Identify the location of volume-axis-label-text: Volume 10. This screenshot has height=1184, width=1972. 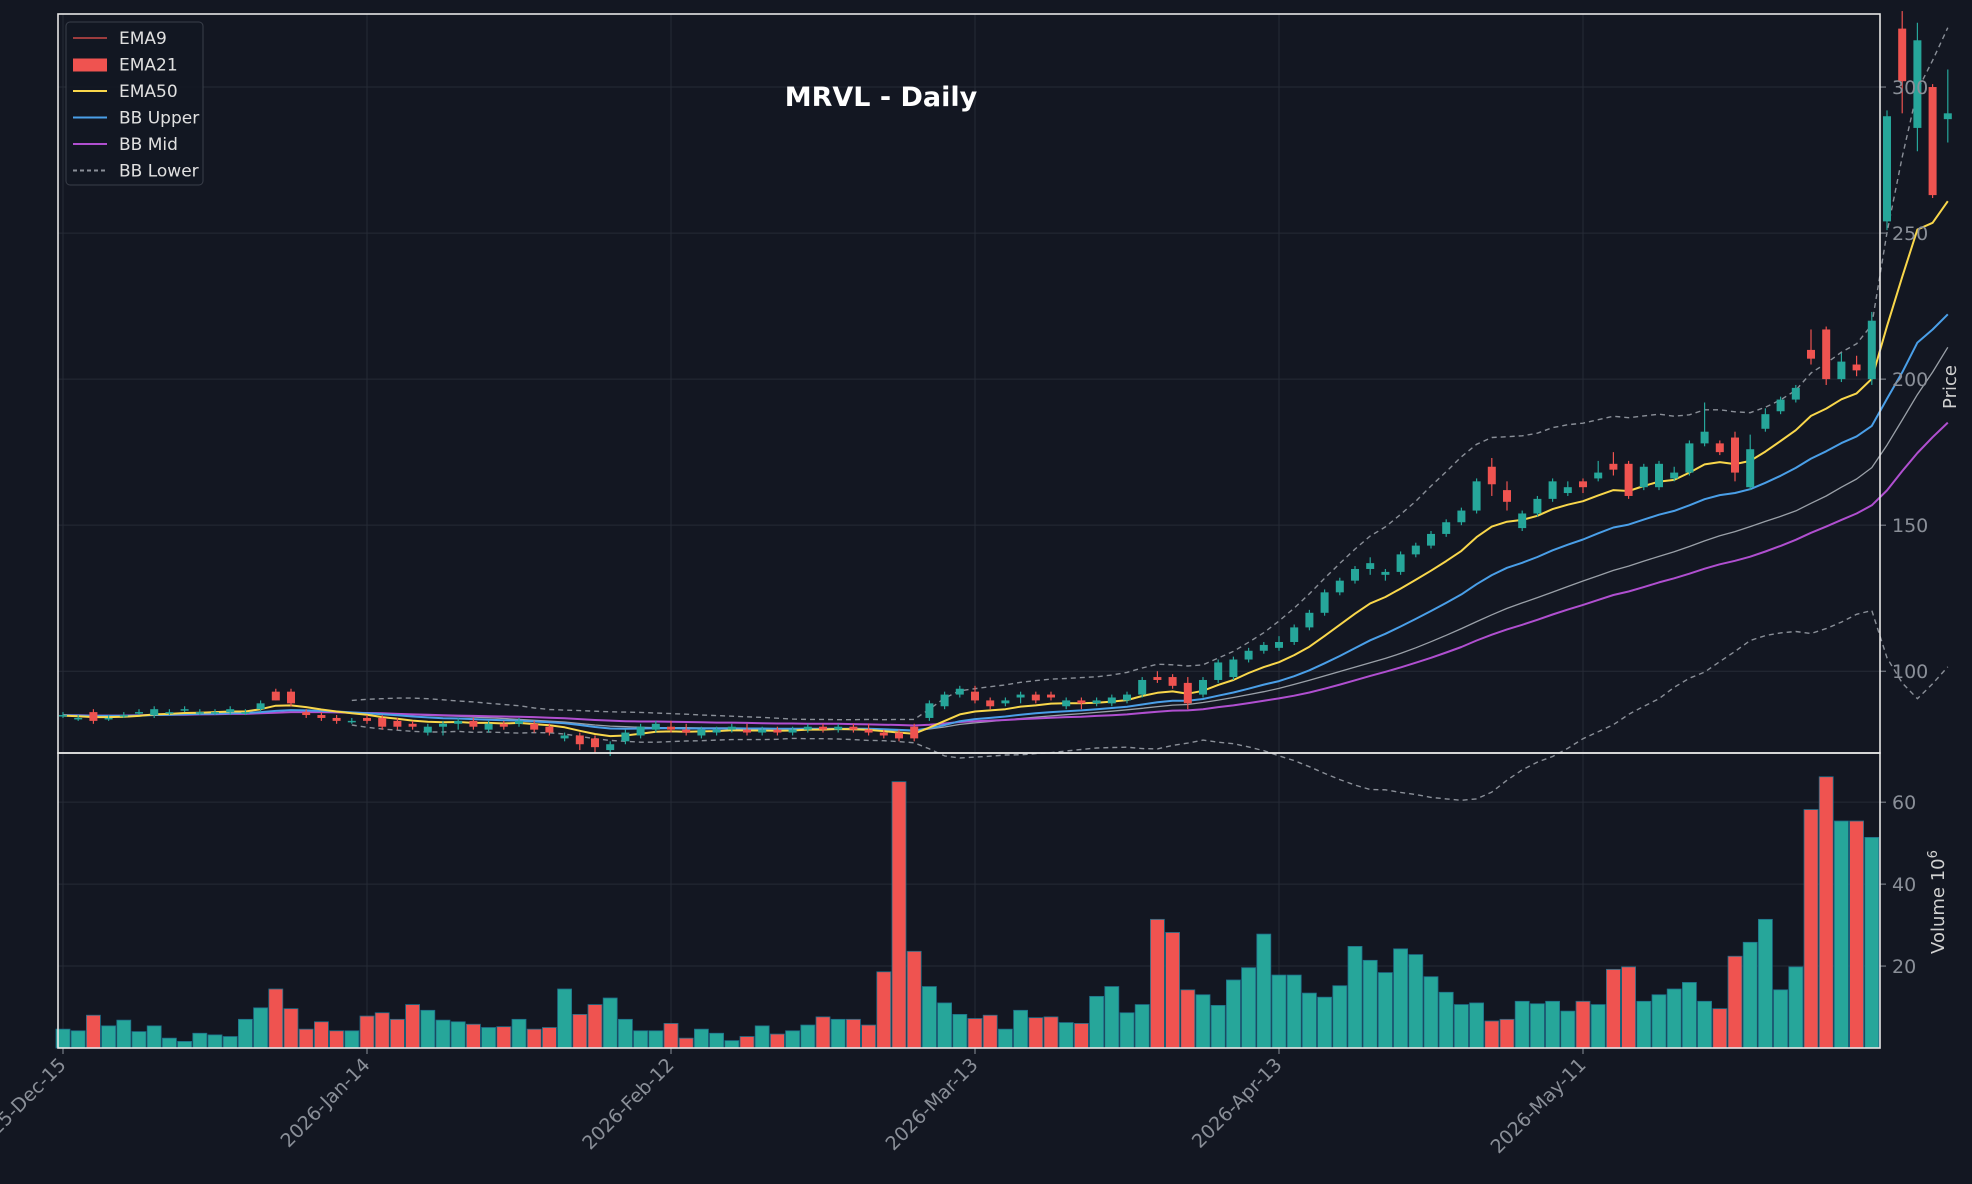
(1938, 906).